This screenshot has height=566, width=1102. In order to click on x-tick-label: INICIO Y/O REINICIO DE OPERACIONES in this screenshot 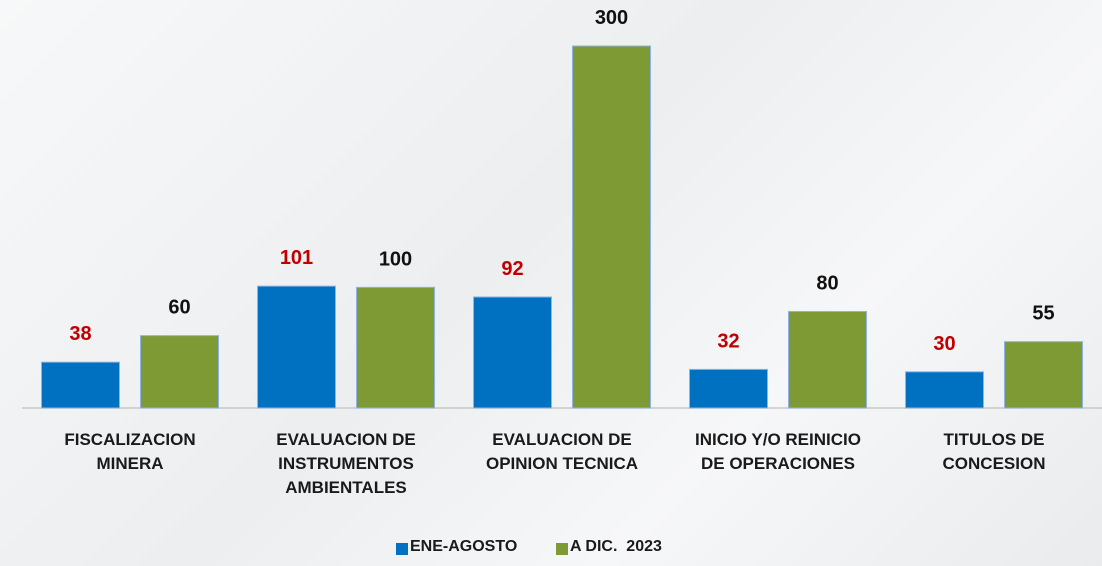, I will do `click(778, 451)`.